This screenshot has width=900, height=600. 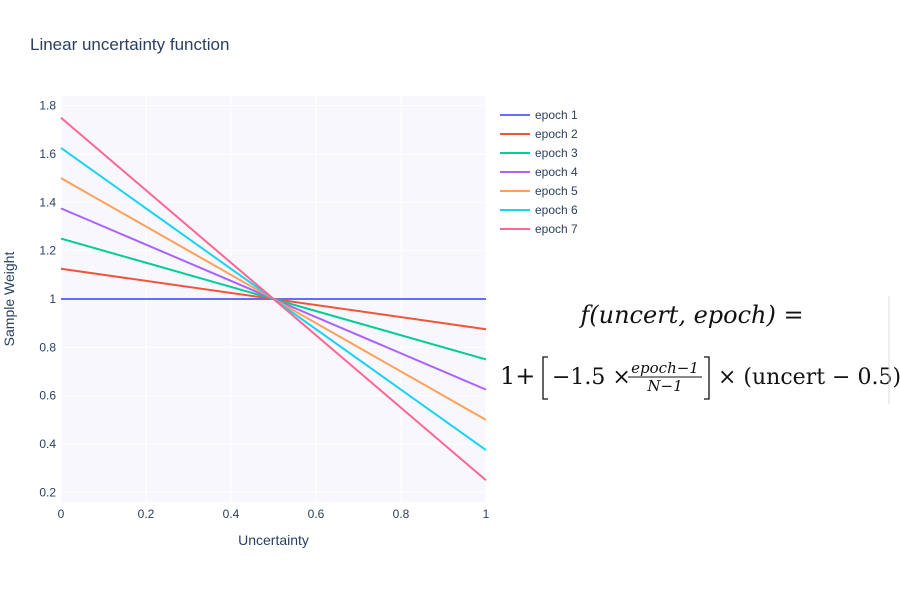 What do you see at coordinates (809, 377) in the screenshot?
I see `formula-suffix: × (uncert − 0.5)` at bounding box center [809, 377].